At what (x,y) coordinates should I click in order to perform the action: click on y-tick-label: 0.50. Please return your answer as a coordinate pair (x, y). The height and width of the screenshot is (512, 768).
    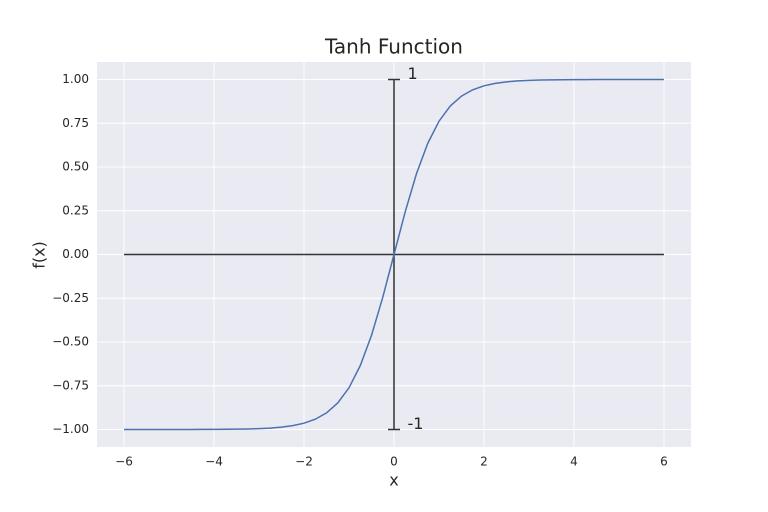
    Looking at the image, I should click on (75, 167).